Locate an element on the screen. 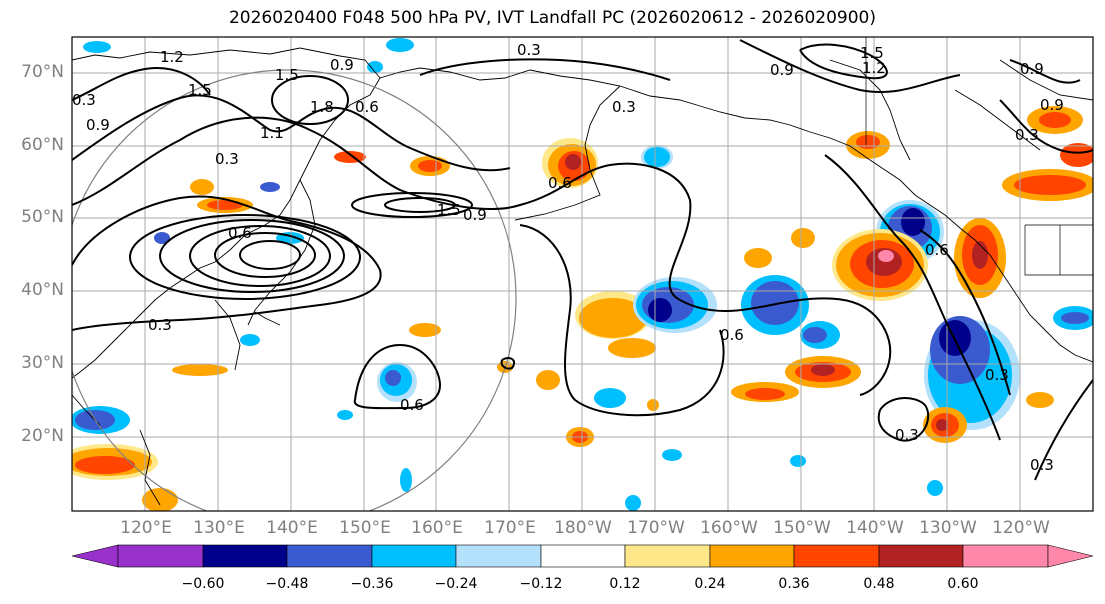  lon-label: 120°W is located at coordinates (1021, 528).